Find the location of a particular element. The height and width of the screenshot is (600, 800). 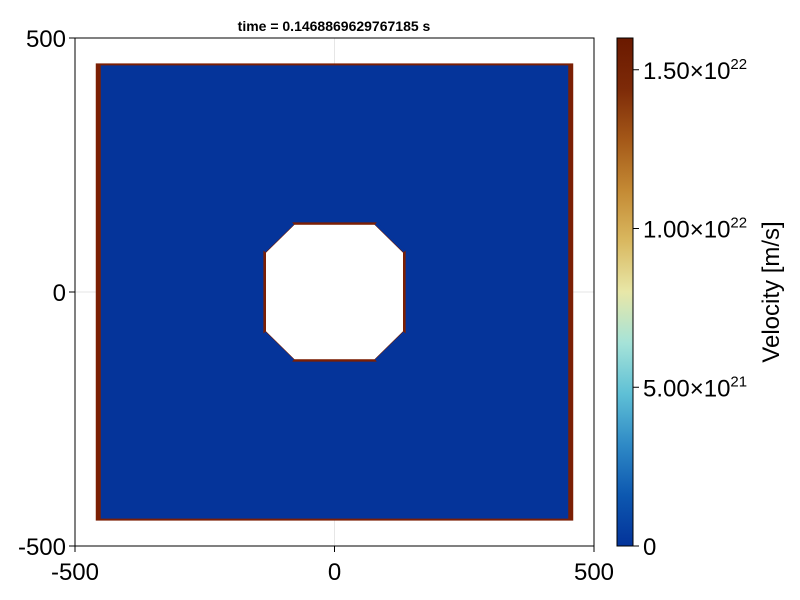

y-tick-label: 500 is located at coordinates (46, 39).